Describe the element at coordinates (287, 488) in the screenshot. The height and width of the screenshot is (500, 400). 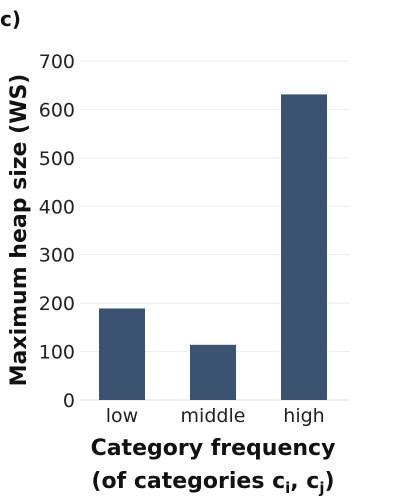
I see `x-axis-title-sub-i: i` at that location.